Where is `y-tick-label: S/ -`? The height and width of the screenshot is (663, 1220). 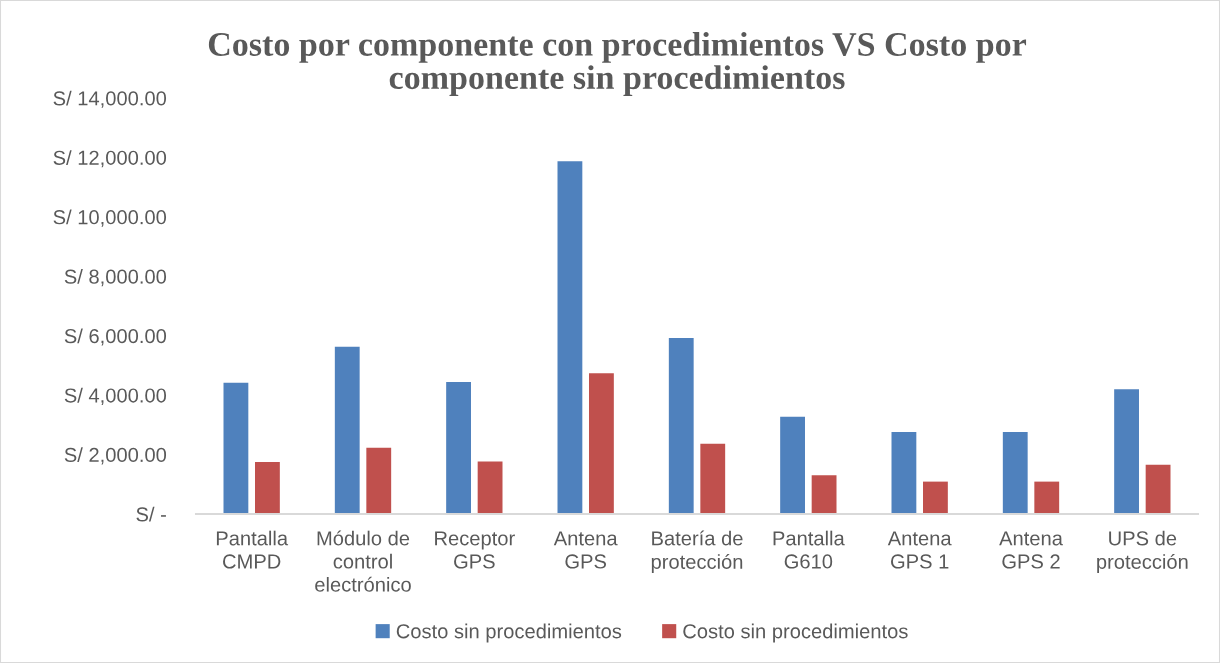 y-tick-label: S/ - is located at coordinates (151, 514).